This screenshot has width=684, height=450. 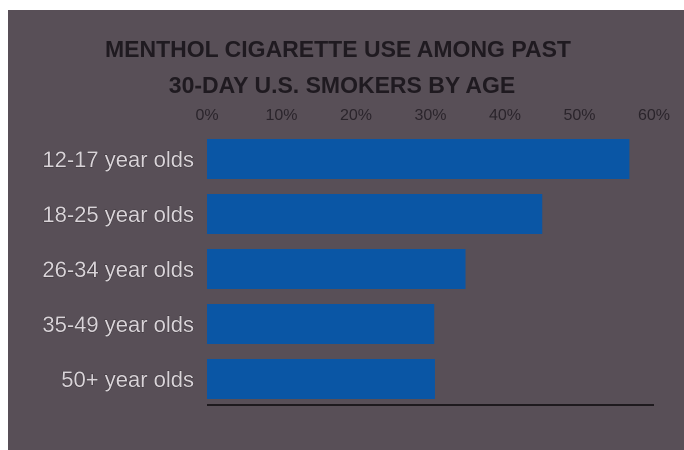 What do you see at coordinates (118, 214) in the screenshot?
I see `category-label: 18-25 year olds` at bounding box center [118, 214].